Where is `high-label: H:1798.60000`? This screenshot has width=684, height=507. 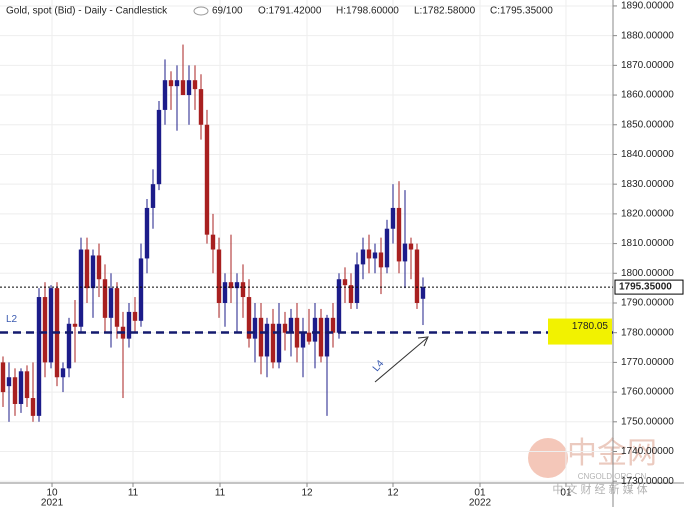
high-label: H:1798.60000 is located at coordinates (367, 11).